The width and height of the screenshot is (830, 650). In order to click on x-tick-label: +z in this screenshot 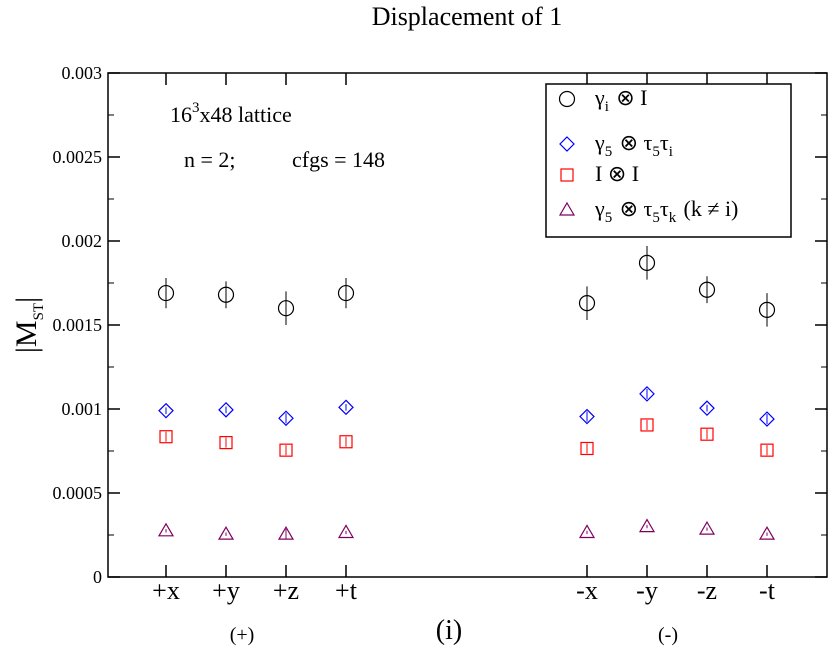, I will do `click(286, 590)`.